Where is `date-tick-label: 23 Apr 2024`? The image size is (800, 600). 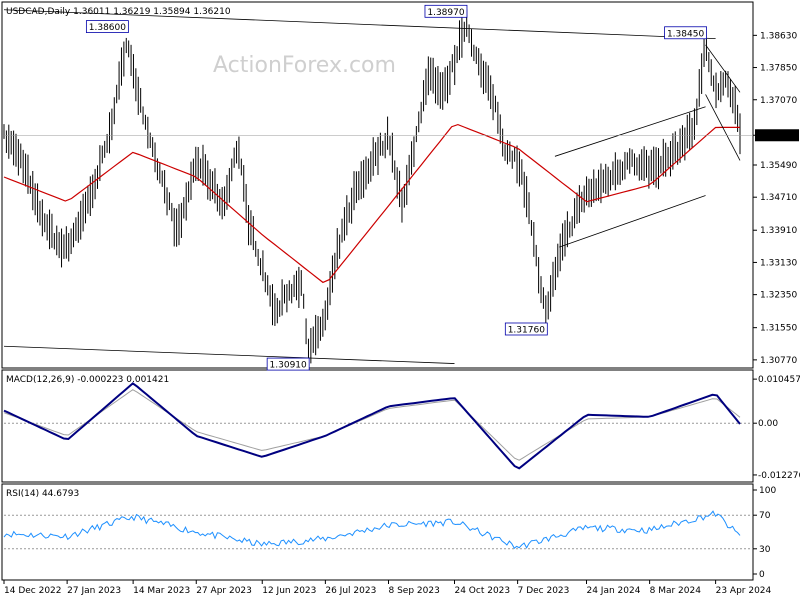
date-tick-label: 23 Apr 2024 is located at coordinates (744, 591).